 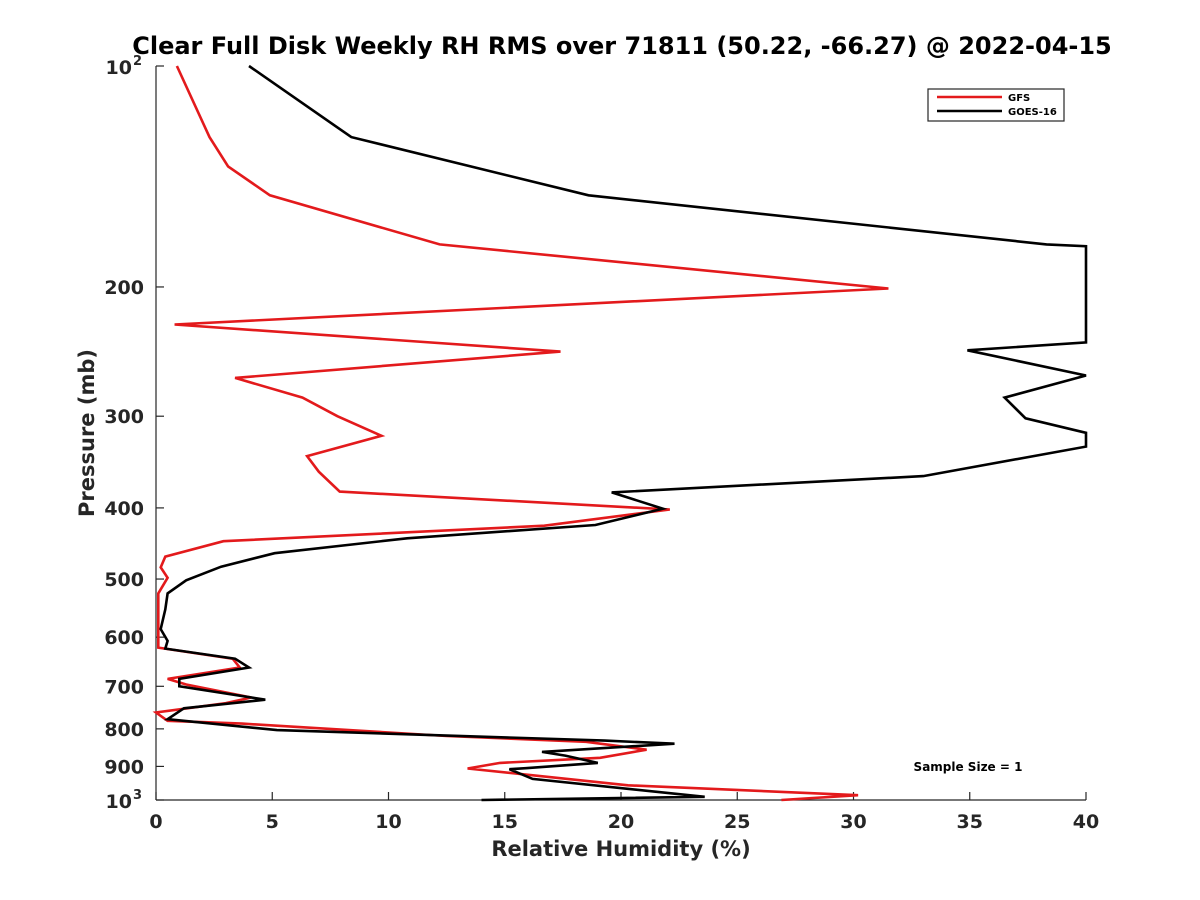 I want to click on y-tick-label: 900, so click(x=124, y=767).